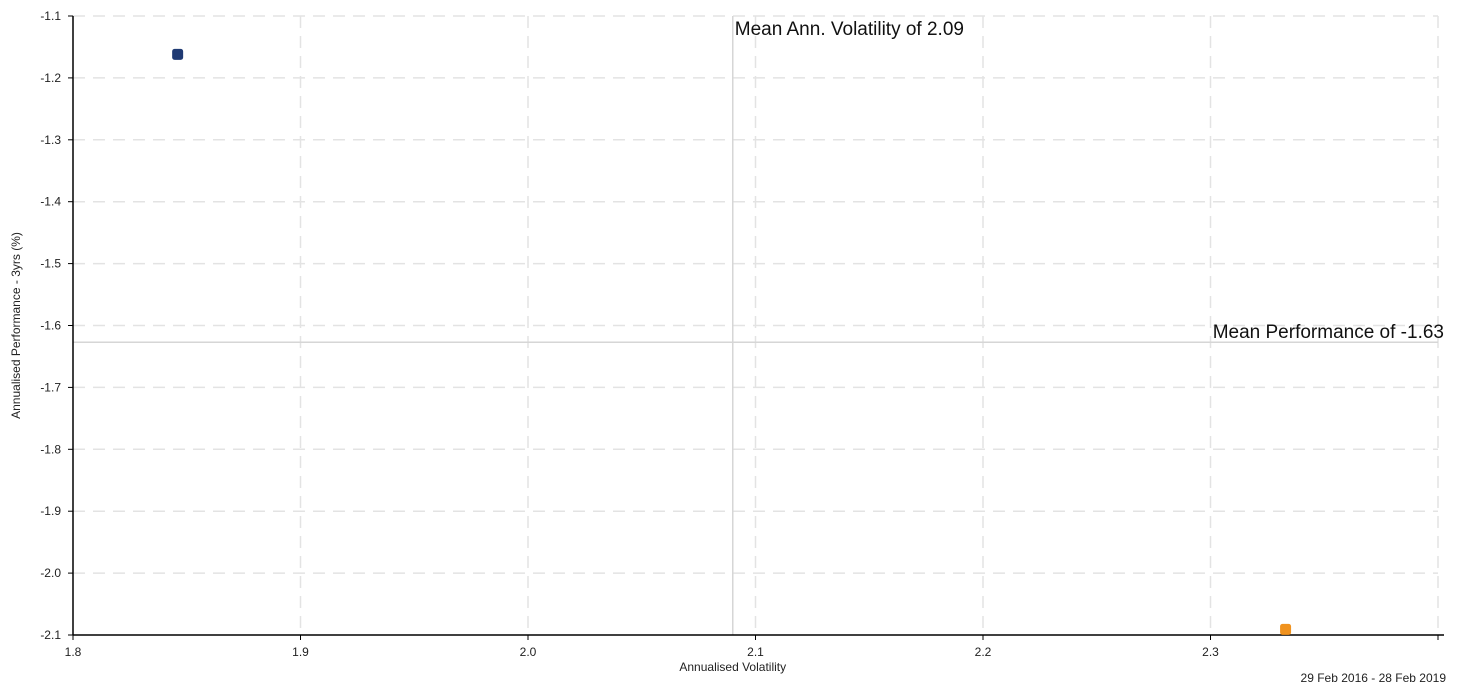 This screenshot has width=1462, height=691. I want to click on mean-performance-label: Mean Performance of -1.63, so click(1328, 332).